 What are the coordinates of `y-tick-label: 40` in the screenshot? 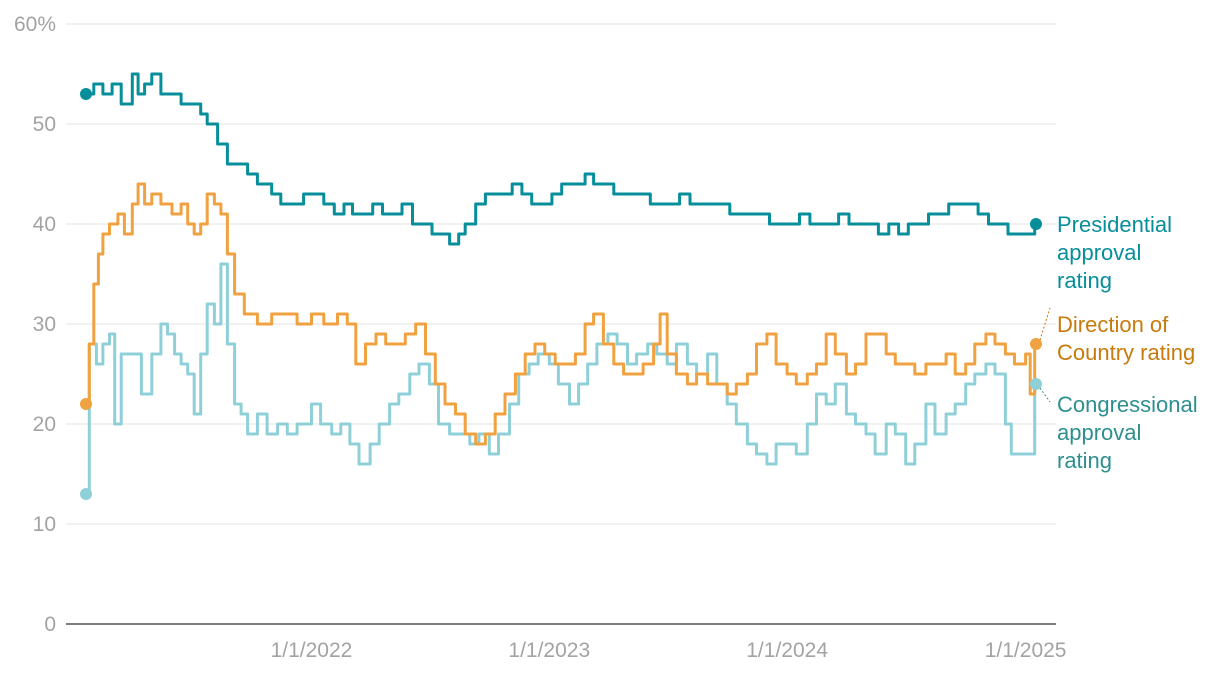 It's located at (44, 224).